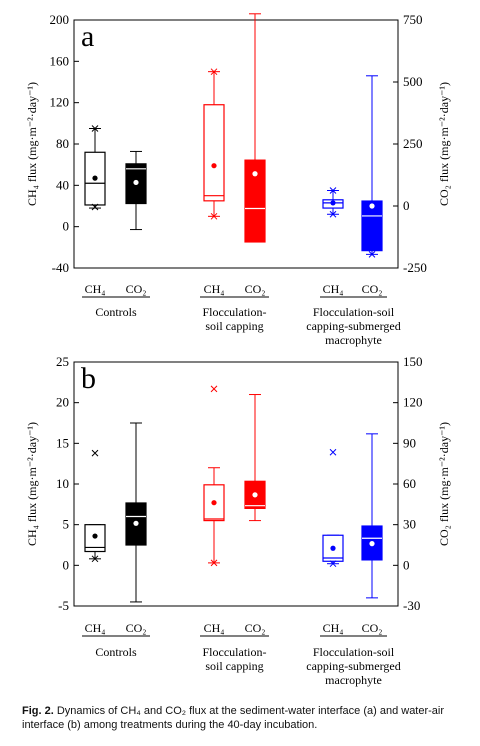 The width and height of the screenshot is (480, 746). I want to click on y2-tick-label: 750, so click(413, 19).